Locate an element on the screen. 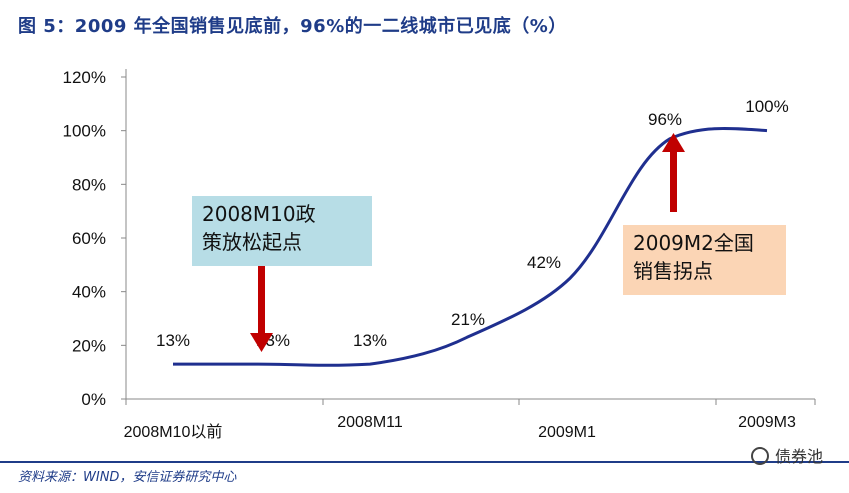 Image resolution: width=849 pixels, height=493 pixels. annotation-sales-turning-point-line2: 销售拐点 is located at coordinates (673, 271).